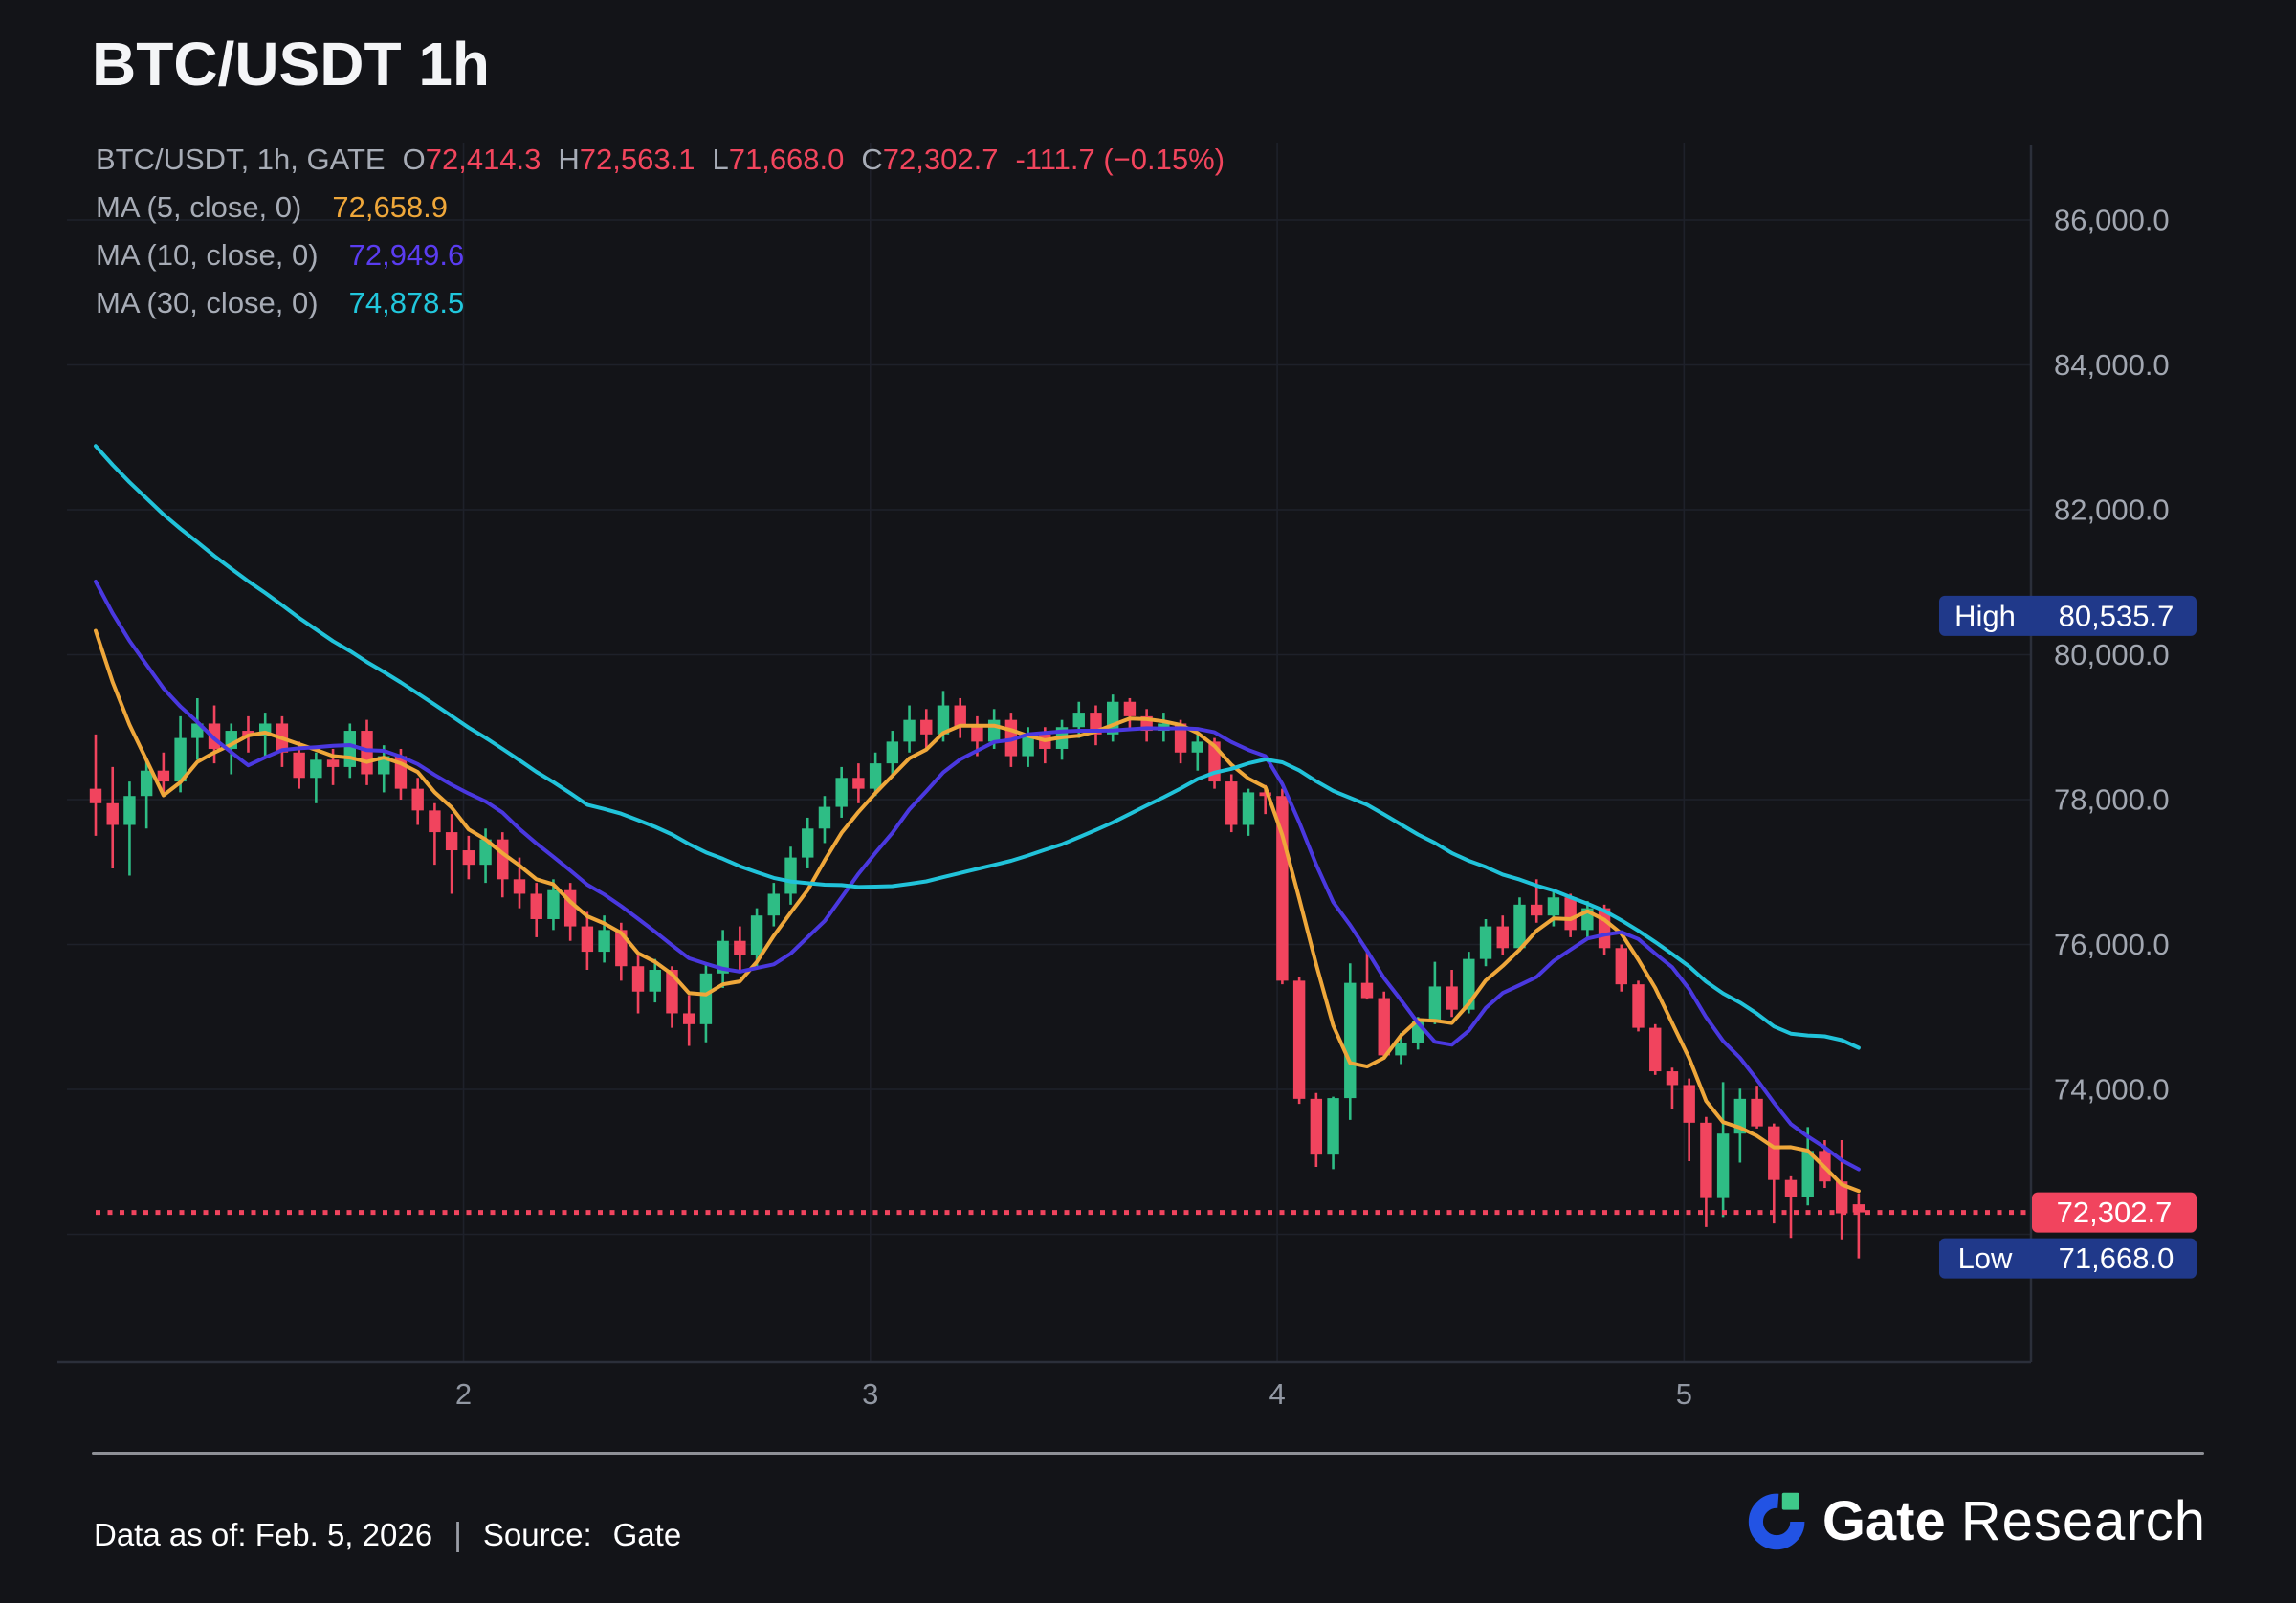  I want to click on ma10-label: MA (10, close, 0), so click(208, 255).